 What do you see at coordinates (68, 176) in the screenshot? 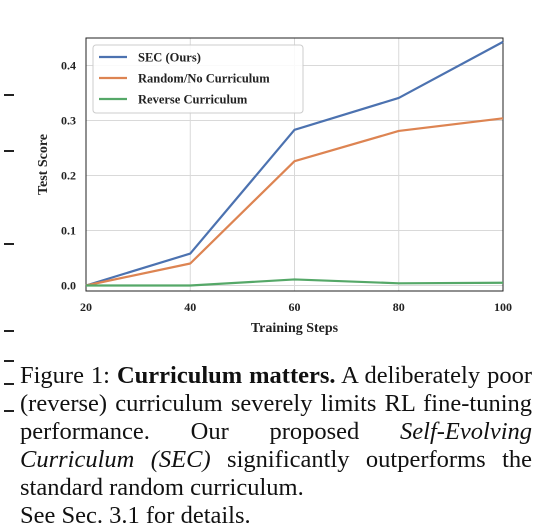
I see `y-tick-label: 0.2` at bounding box center [68, 176].